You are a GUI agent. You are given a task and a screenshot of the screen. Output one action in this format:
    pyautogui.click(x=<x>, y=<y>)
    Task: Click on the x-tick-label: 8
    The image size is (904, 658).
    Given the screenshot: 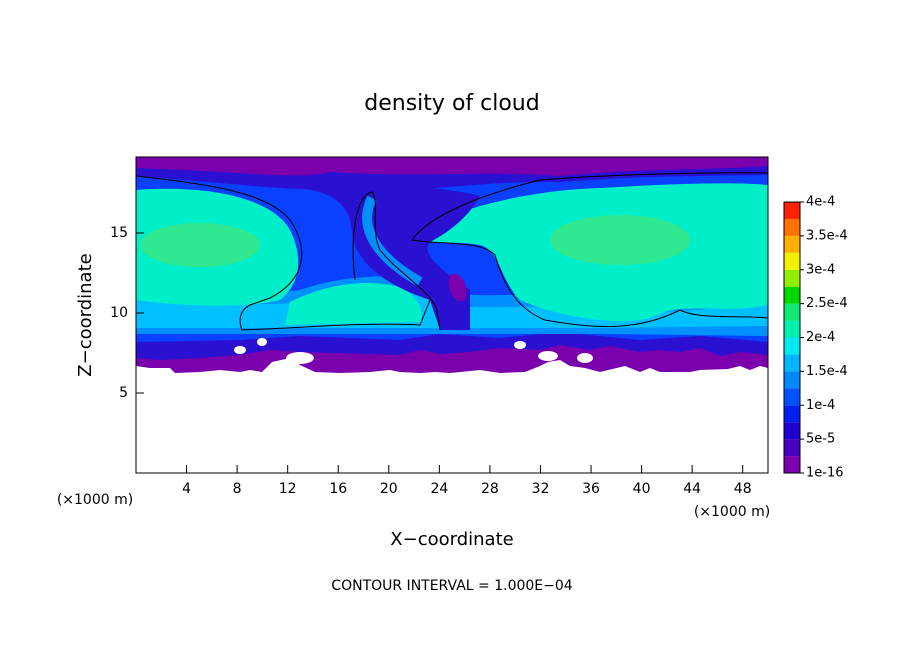 What is the action you would take?
    pyautogui.click(x=237, y=489)
    